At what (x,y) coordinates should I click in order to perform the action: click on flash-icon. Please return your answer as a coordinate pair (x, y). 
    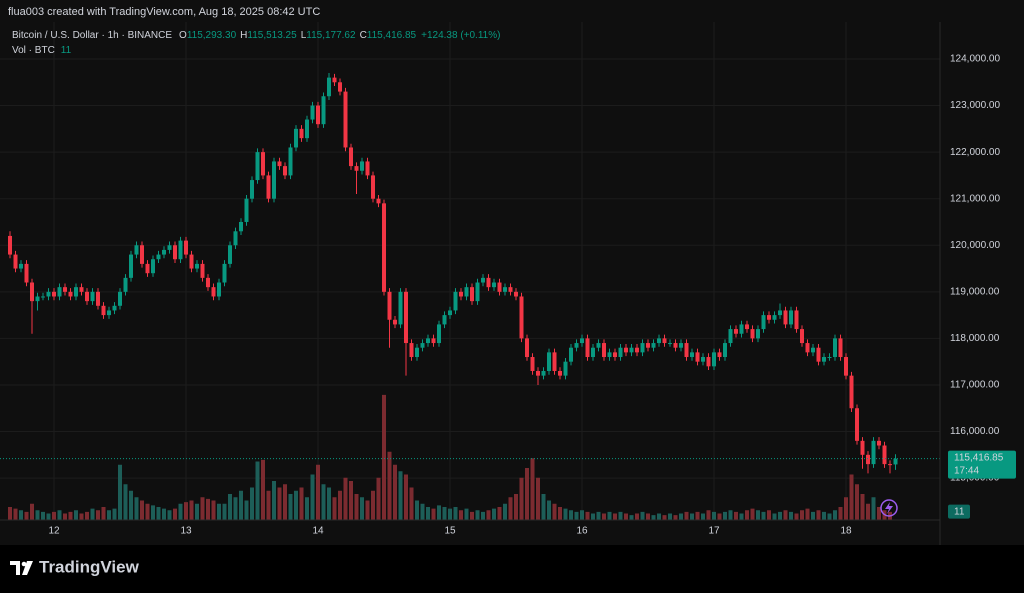
    Looking at the image, I should click on (889, 508).